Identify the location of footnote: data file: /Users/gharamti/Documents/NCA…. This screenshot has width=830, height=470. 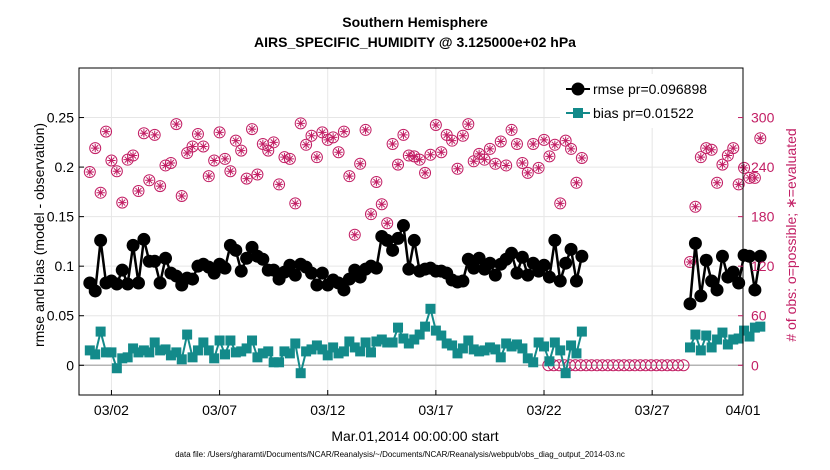
(400, 454).